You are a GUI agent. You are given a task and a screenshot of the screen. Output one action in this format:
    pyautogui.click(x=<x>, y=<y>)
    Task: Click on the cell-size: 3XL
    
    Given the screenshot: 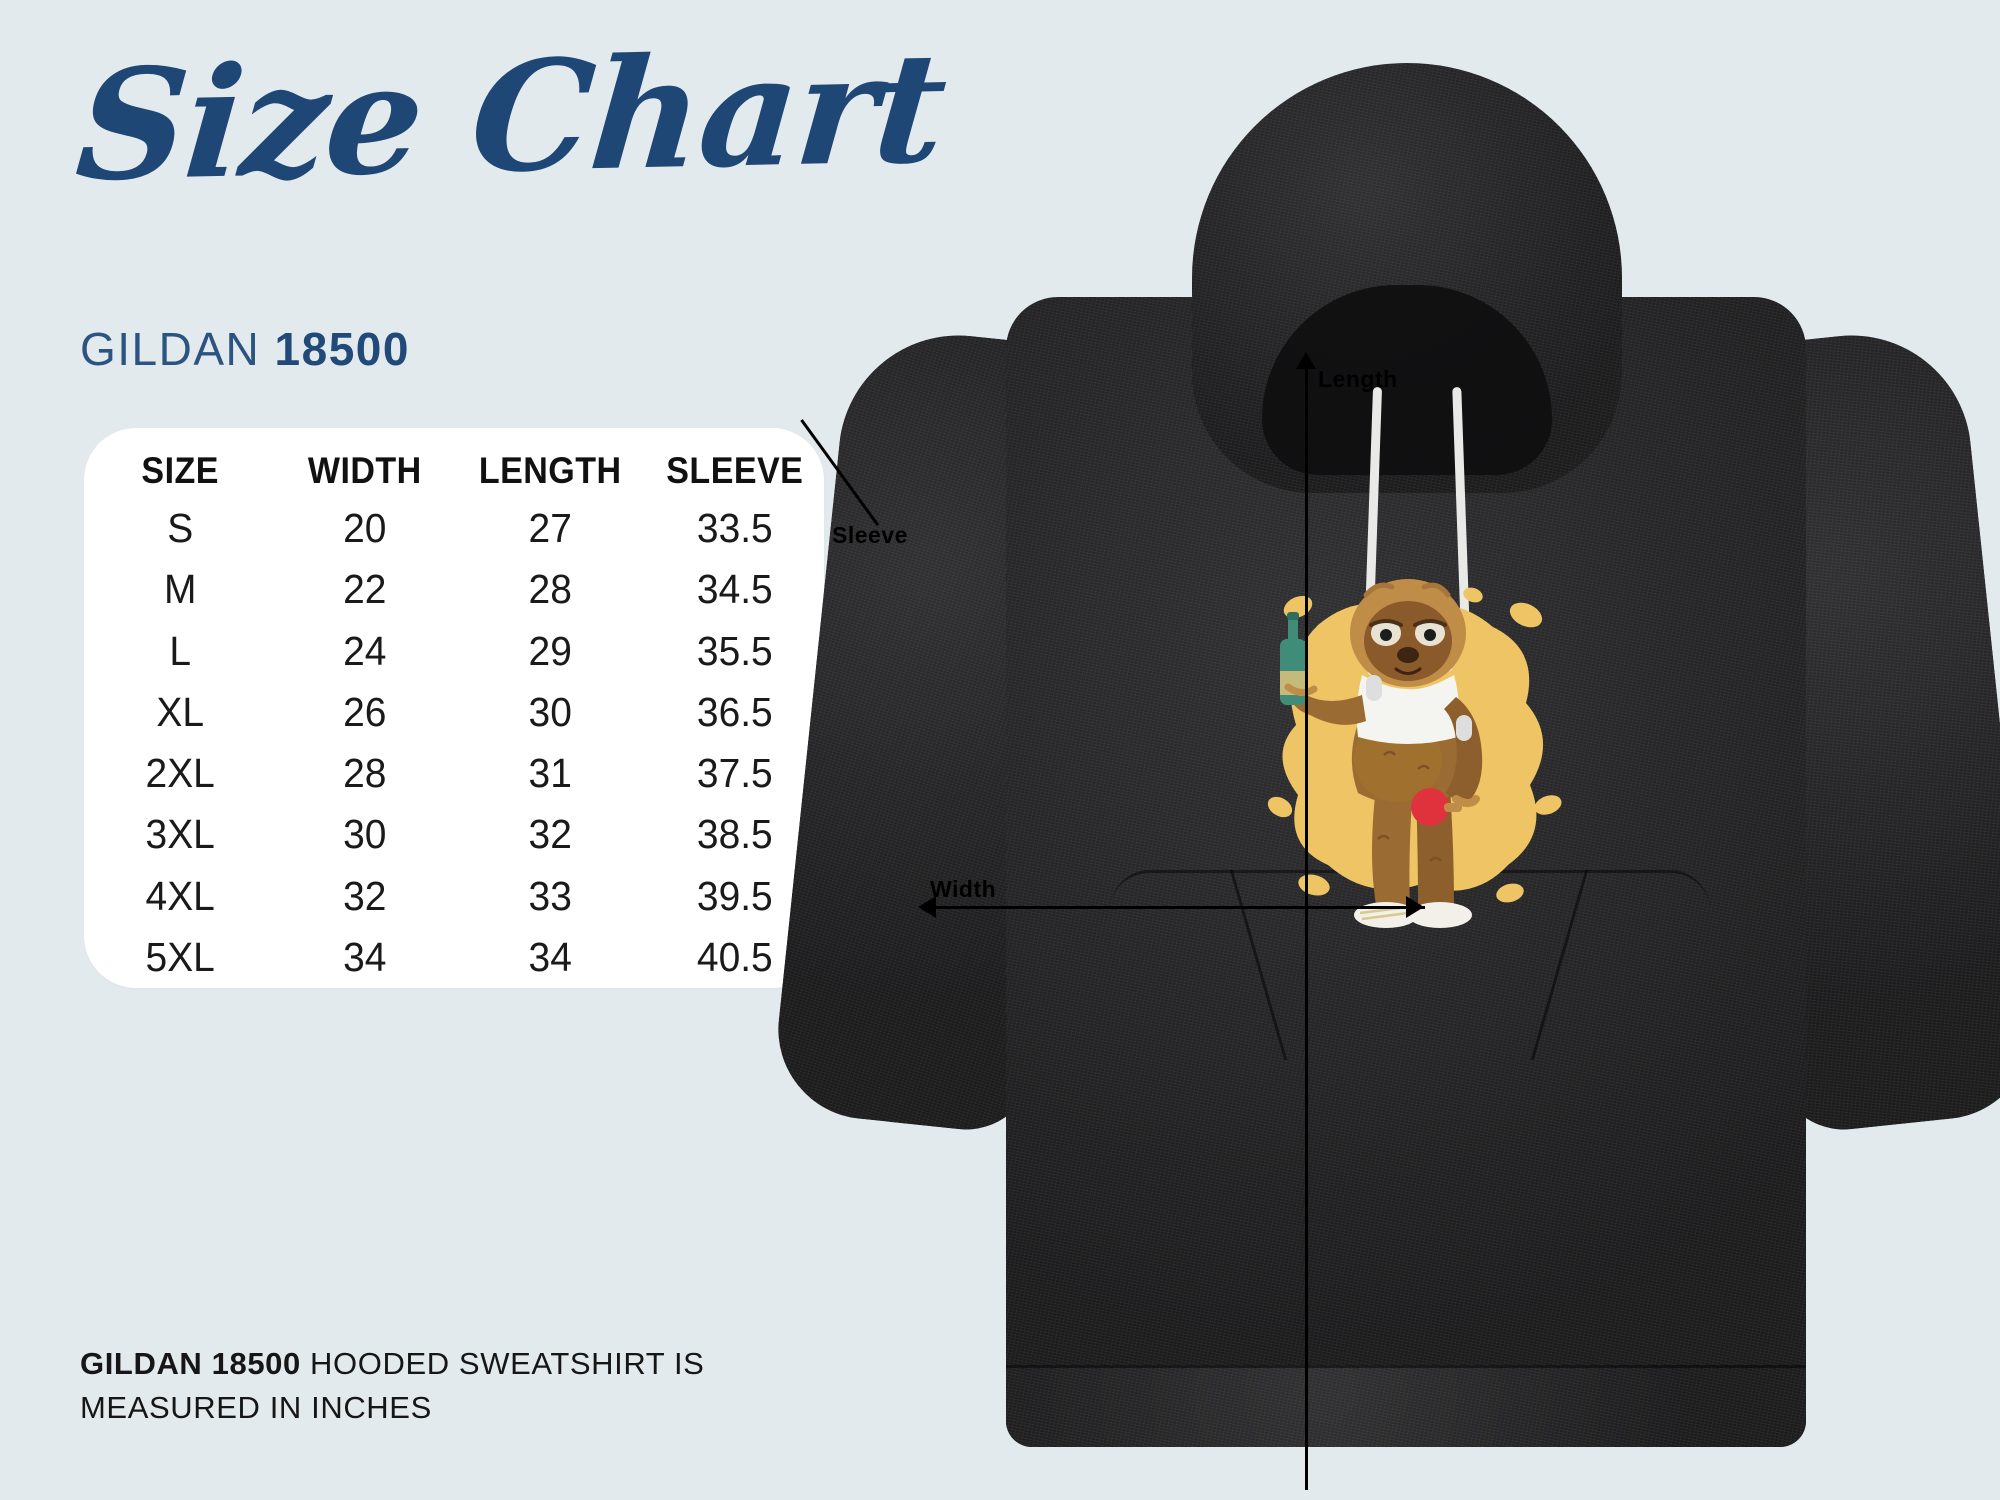 What is the action you would take?
    pyautogui.click(x=180, y=834)
    